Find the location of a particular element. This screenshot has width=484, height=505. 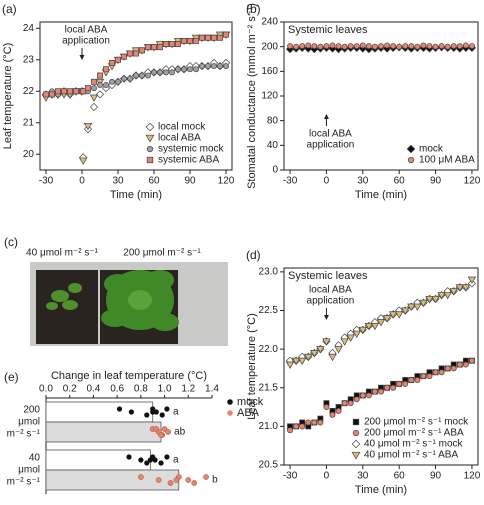

y-tick-label: m⁻² s⁻¹ is located at coordinates (24, 482).